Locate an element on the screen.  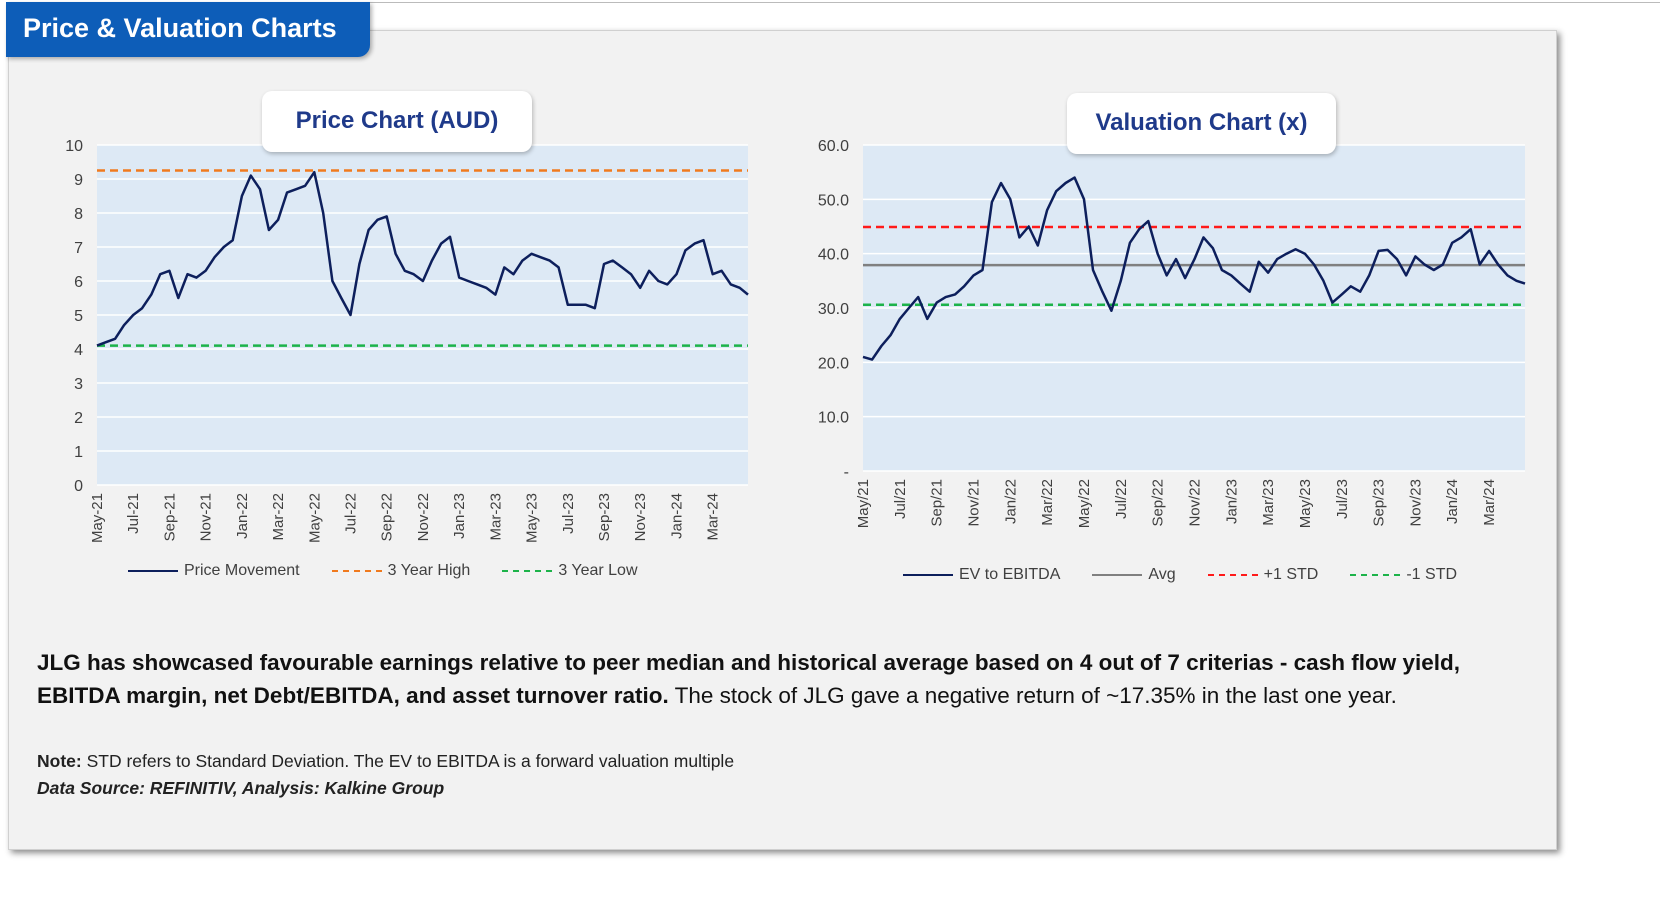
y-tick-label: 7 is located at coordinates (78, 248).